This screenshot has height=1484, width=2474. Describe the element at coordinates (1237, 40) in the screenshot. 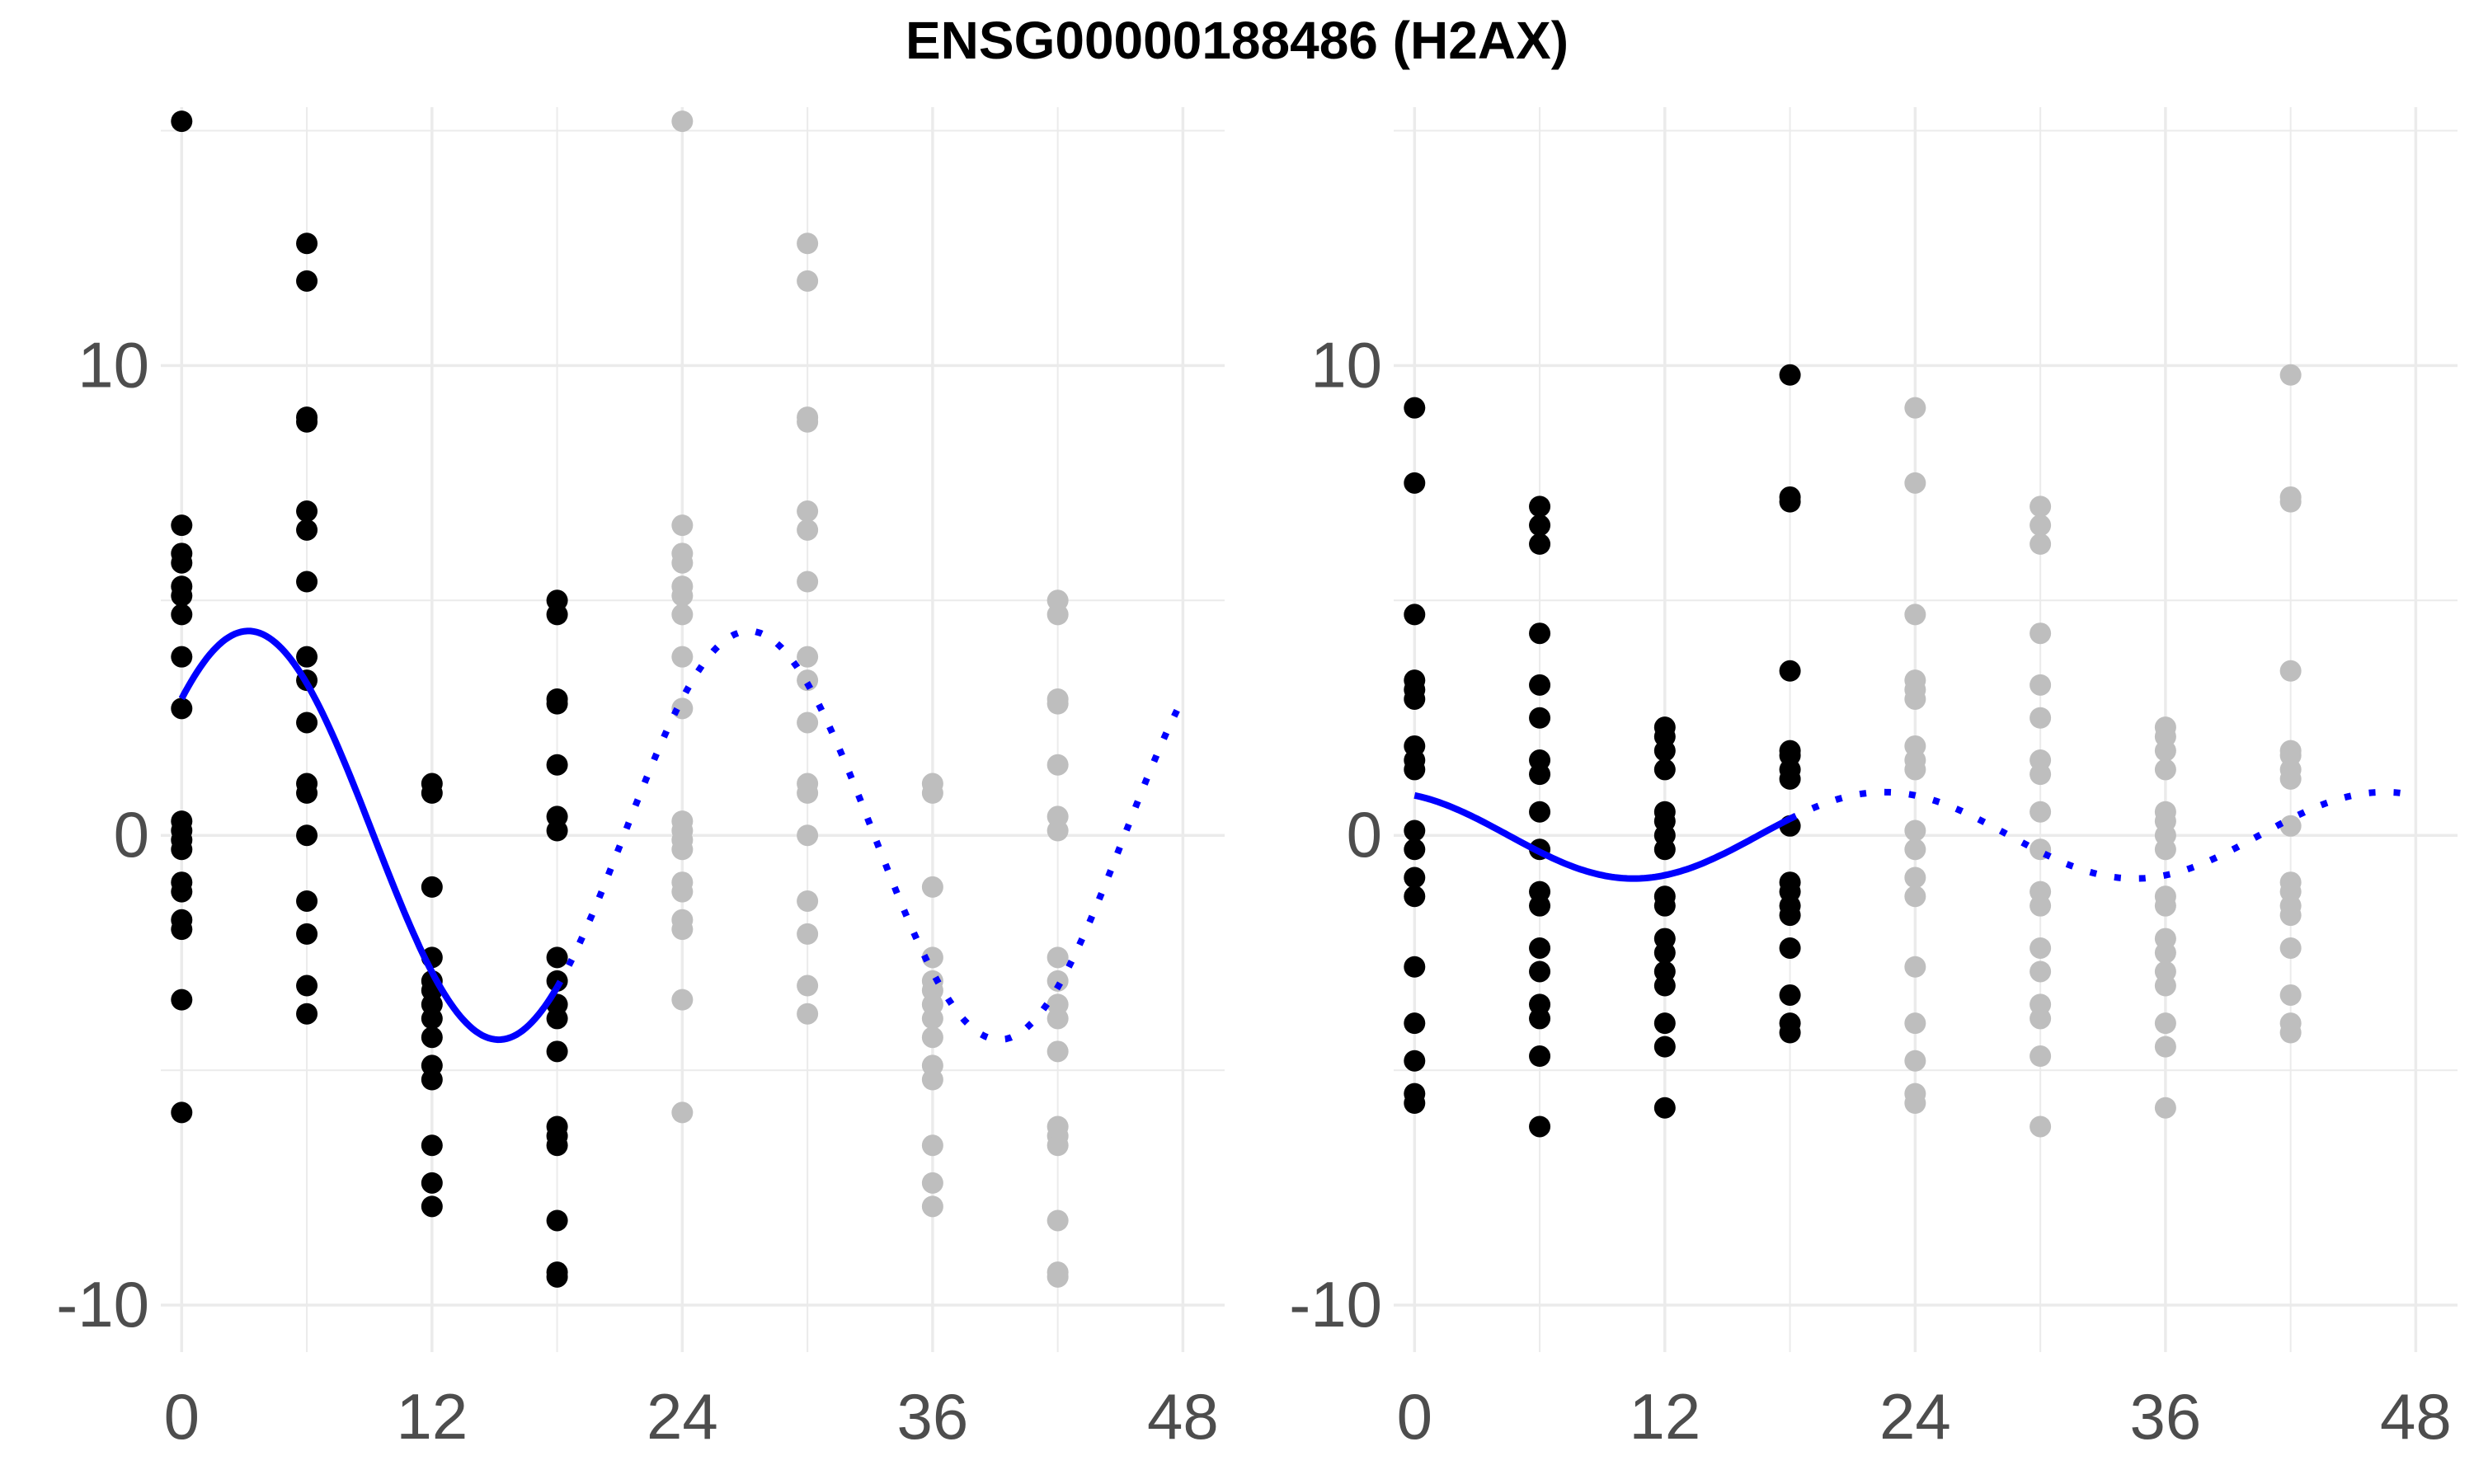

I see `chart-title: ENSG00000188486 (H2AX)` at that location.